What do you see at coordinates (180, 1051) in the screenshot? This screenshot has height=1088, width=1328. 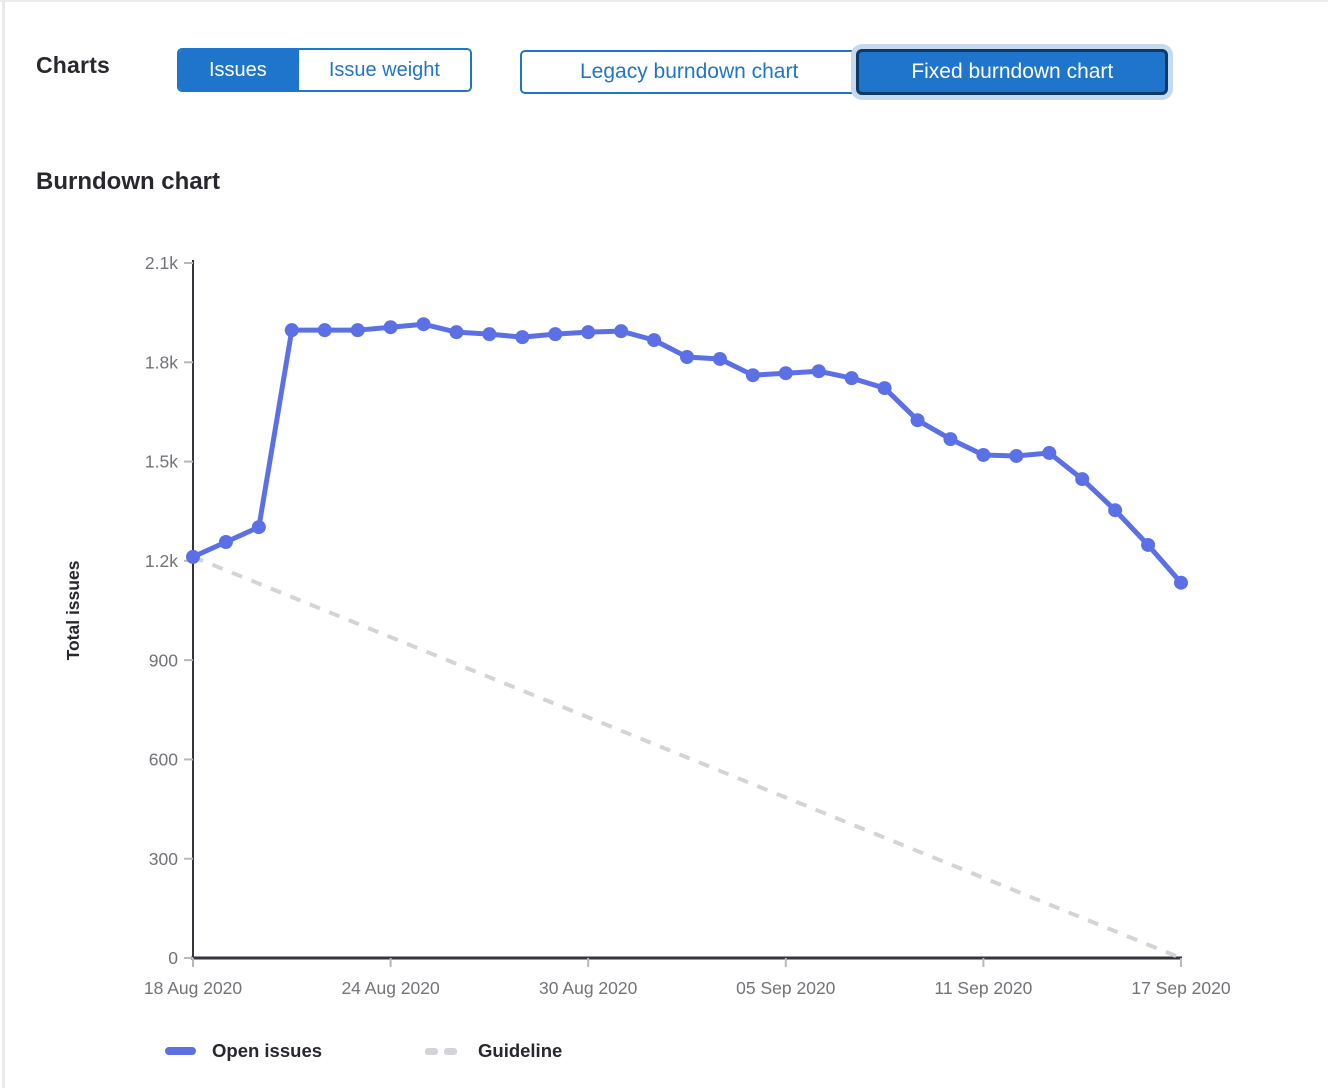 I see `open-issues-swatch` at bounding box center [180, 1051].